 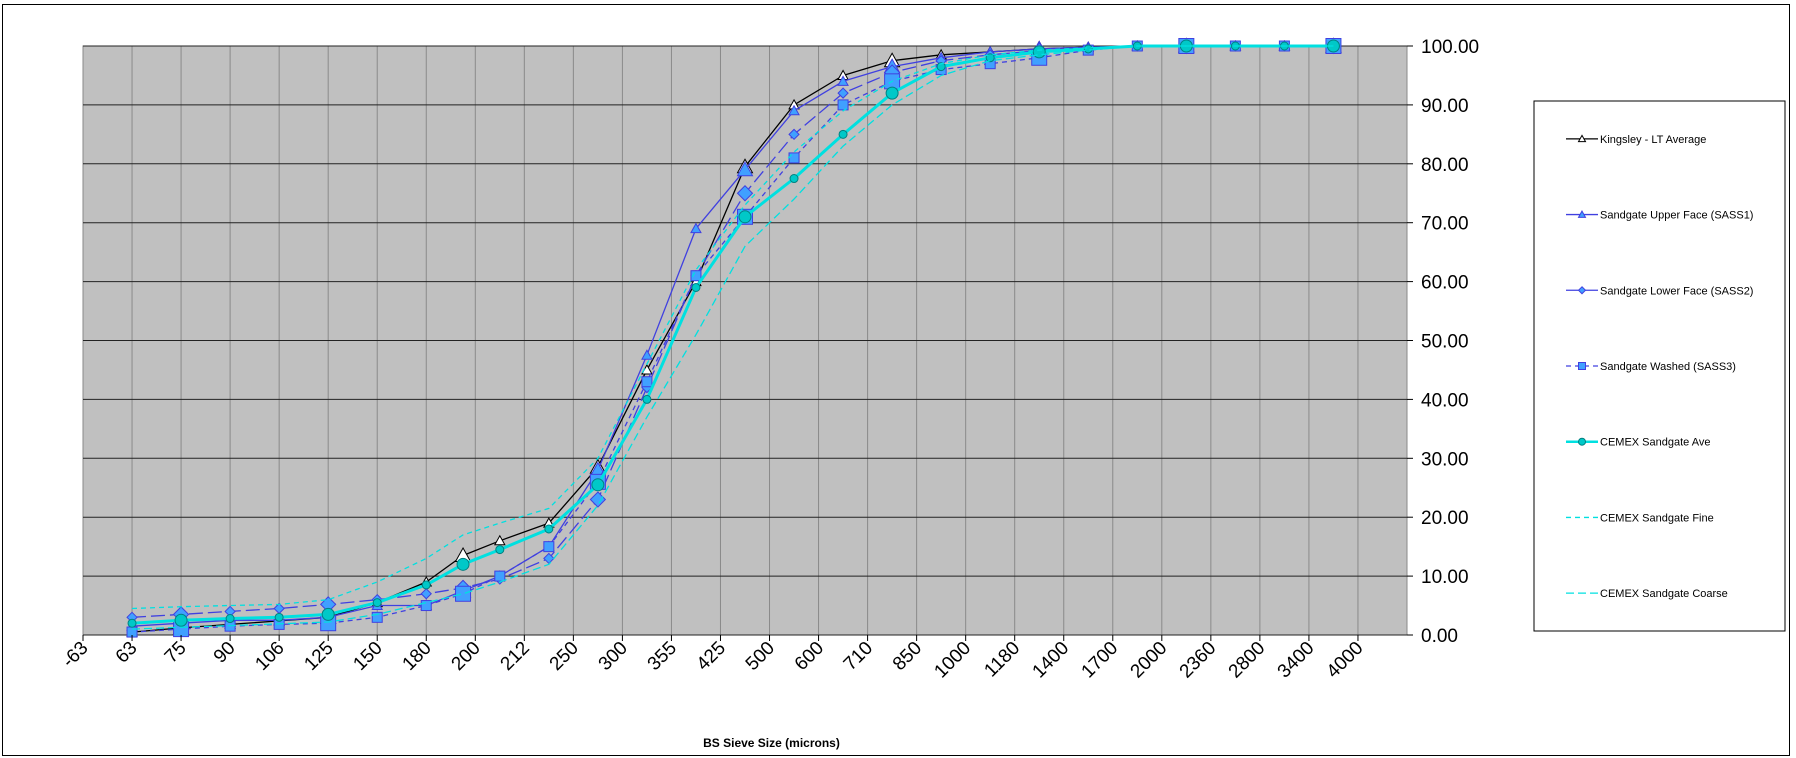 I want to click on x-tick-label: 355, so click(x=662, y=656).